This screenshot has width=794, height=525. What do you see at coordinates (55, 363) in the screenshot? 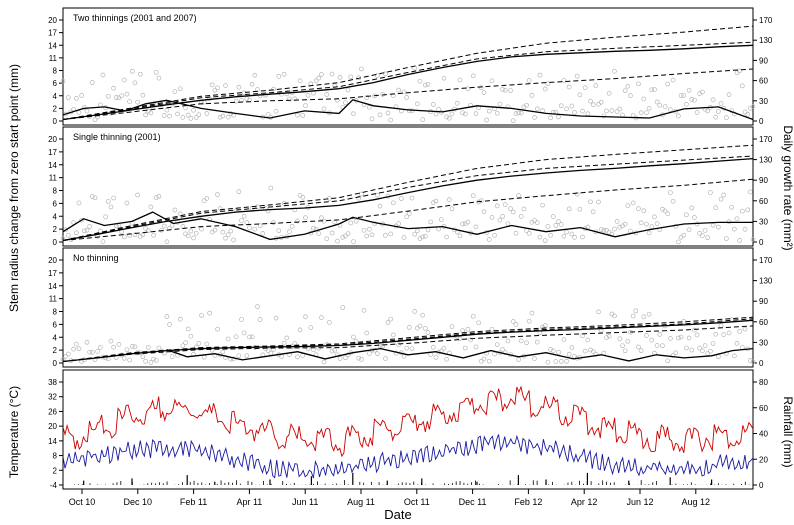
I see `left-tick-label: 0` at bounding box center [55, 363].